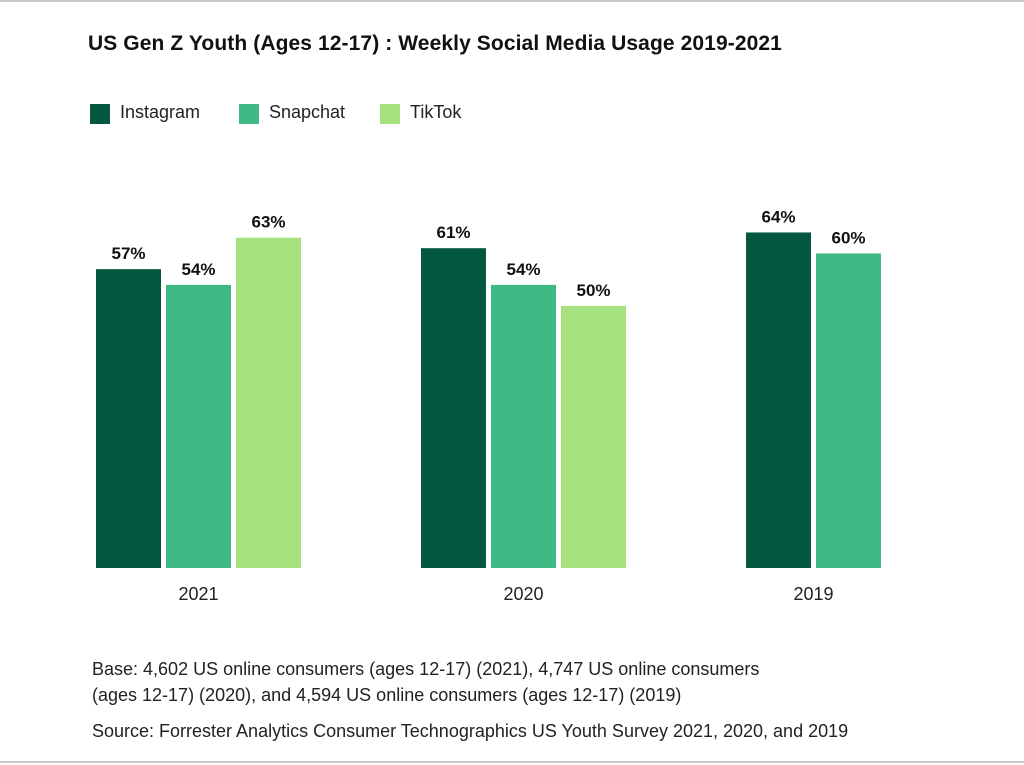 Image resolution: width=1024 pixels, height=765 pixels. I want to click on category-label-2020: 2020, so click(523, 594).